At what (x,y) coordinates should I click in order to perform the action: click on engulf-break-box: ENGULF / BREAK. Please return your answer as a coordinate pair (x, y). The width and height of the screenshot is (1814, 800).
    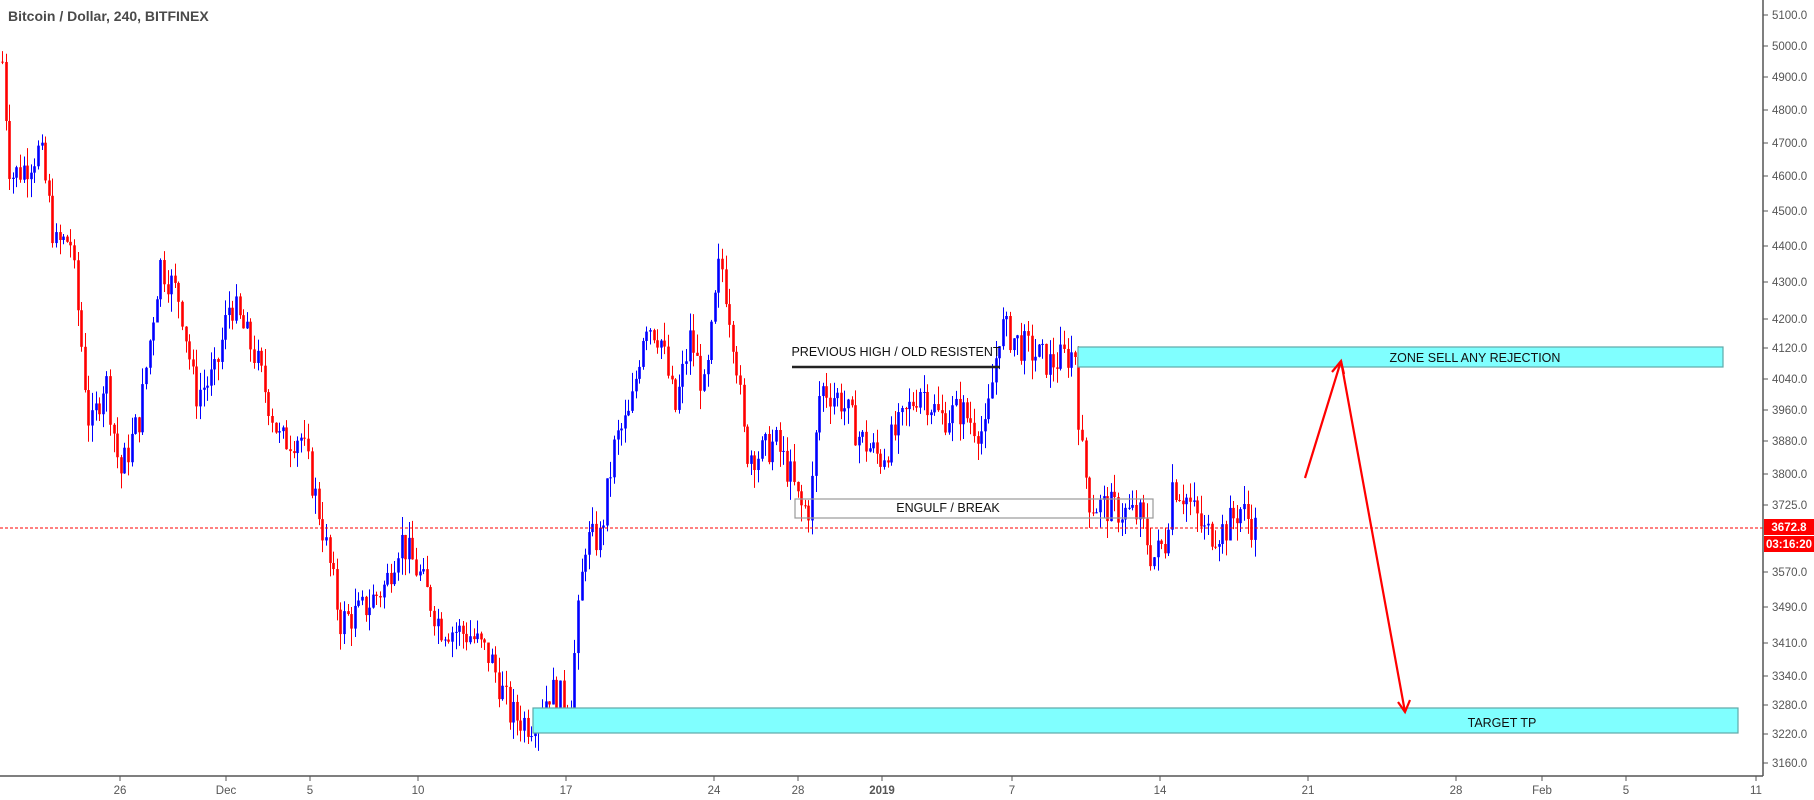
    Looking at the image, I should click on (974, 508).